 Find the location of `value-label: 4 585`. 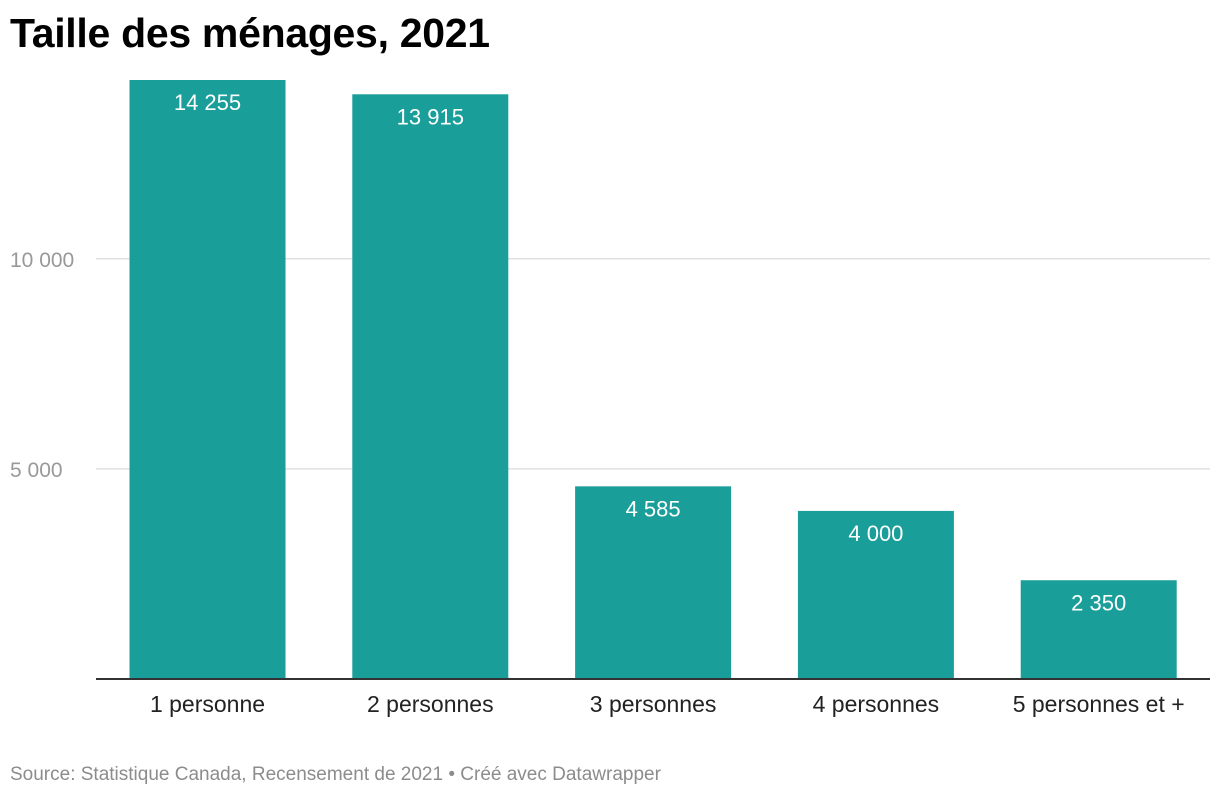

value-label: 4 585 is located at coordinates (653, 508).